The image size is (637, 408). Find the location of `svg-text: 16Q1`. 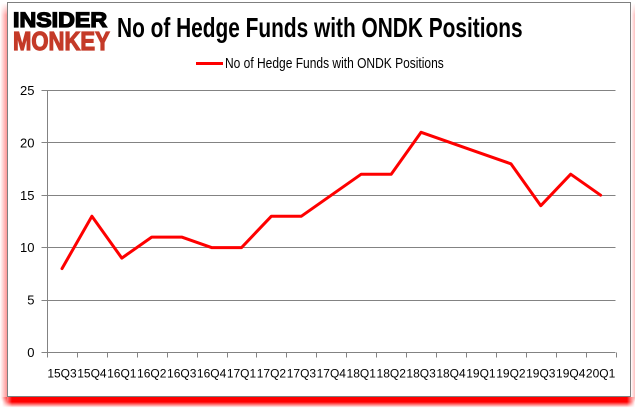

svg-text: 16Q1 is located at coordinates (122, 374).